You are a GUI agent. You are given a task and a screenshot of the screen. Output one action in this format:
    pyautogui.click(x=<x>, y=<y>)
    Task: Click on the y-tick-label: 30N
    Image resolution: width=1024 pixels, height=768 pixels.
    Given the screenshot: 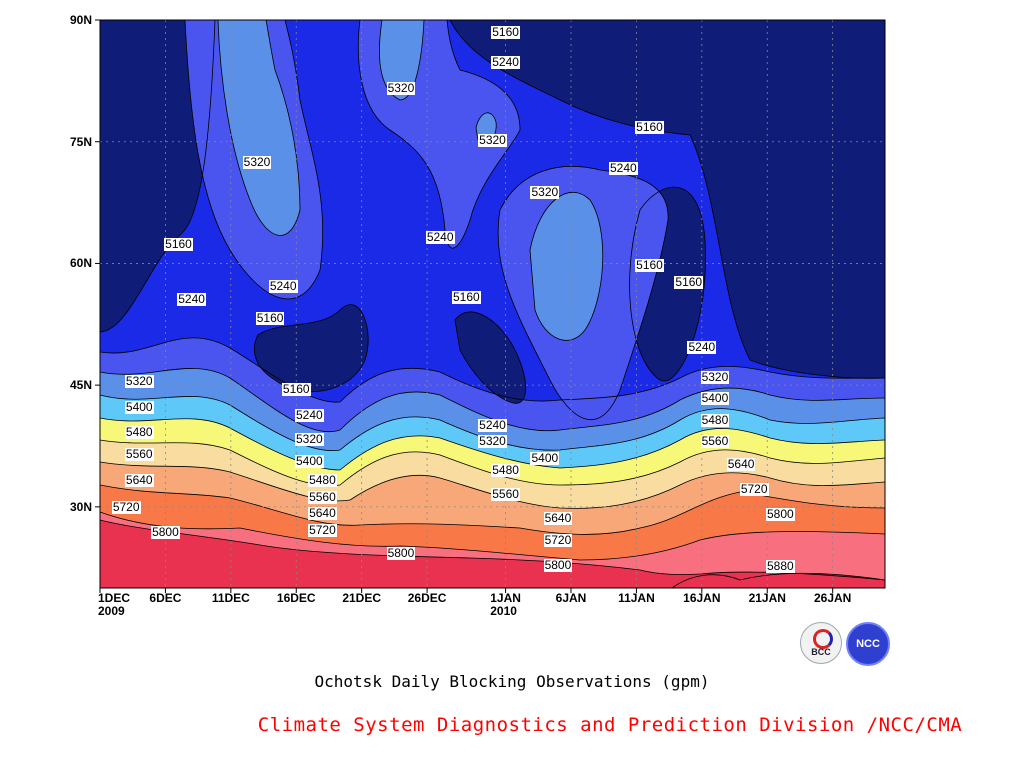 What is the action you would take?
    pyautogui.click(x=80, y=506)
    